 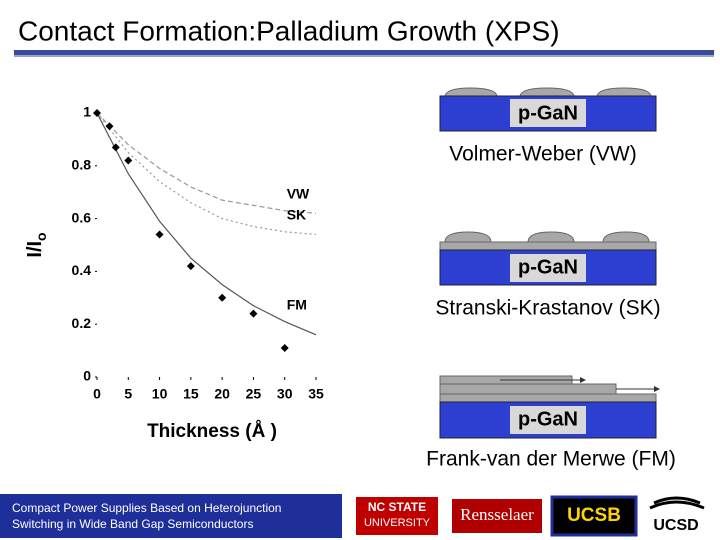 I want to click on y-axis-label-main: I/I, so click(x=35, y=249).